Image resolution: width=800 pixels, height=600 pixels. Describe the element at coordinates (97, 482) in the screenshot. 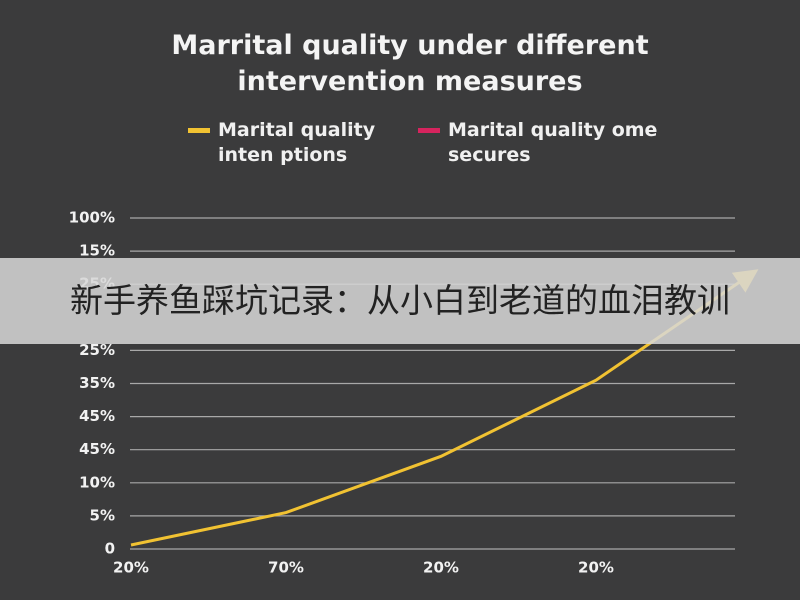

I see `y-tick-label: 10%` at that location.